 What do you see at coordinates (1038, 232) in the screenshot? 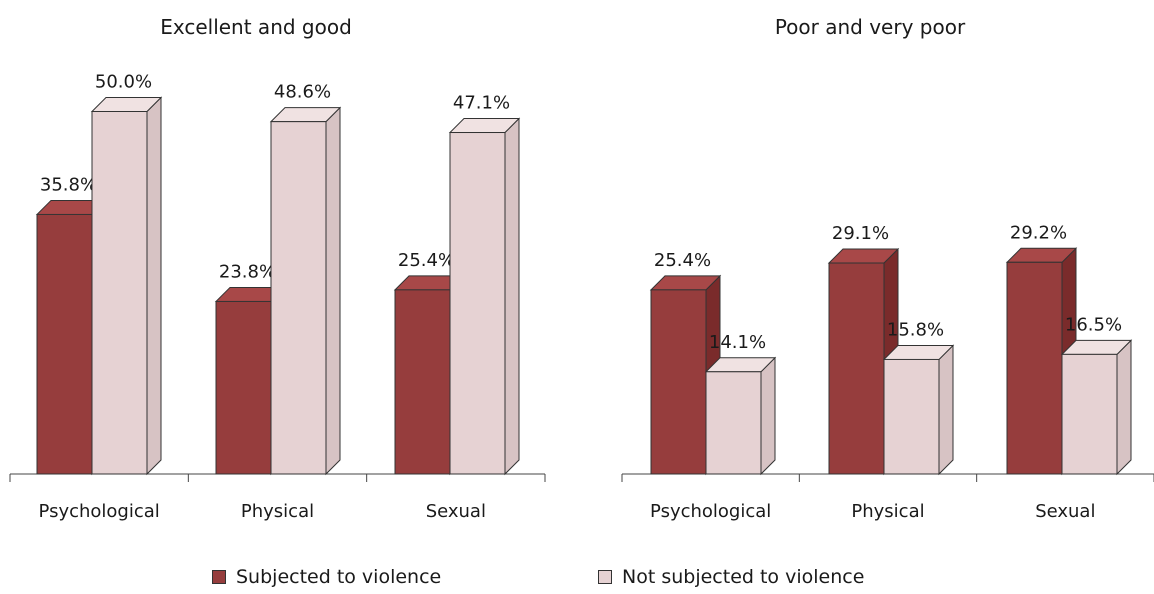
I see `data-label: 29.2%` at bounding box center [1038, 232].